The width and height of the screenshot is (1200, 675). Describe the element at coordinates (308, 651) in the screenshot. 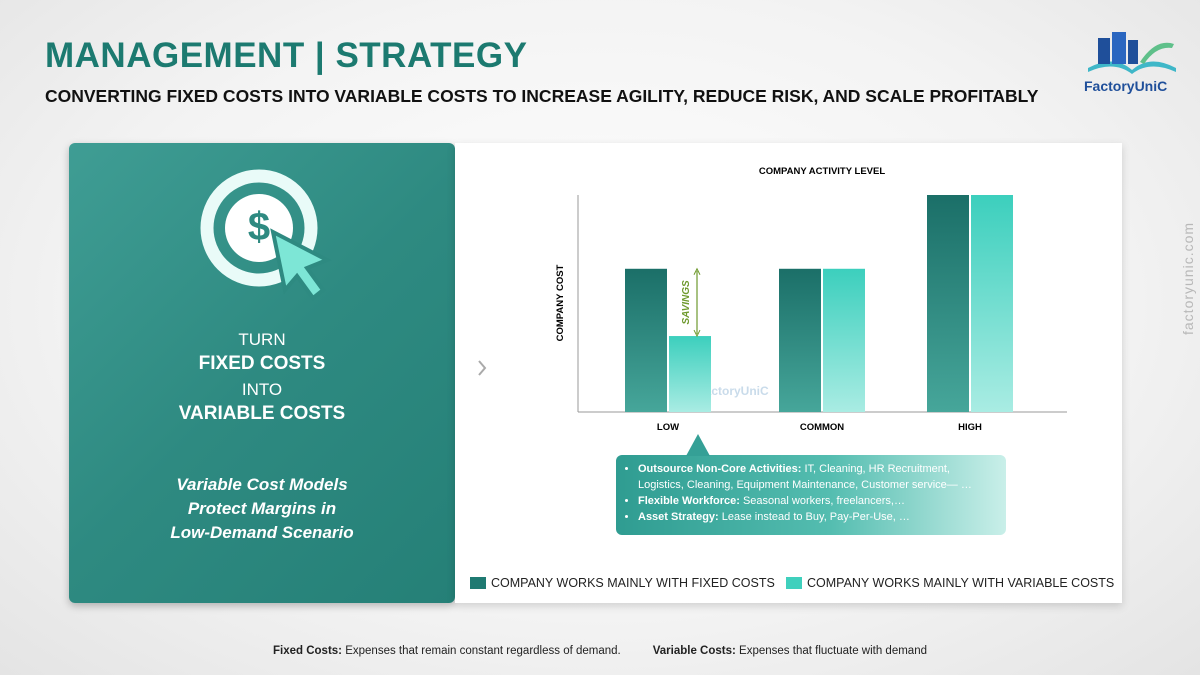

I see `footer-label: Fixed Costs:` at that location.